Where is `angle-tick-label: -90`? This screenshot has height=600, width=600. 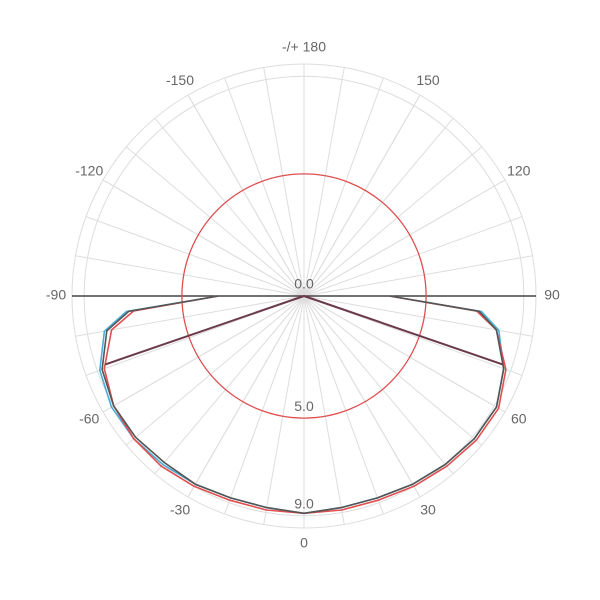 angle-tick-label: -90 is located at coordinates (56, 295).